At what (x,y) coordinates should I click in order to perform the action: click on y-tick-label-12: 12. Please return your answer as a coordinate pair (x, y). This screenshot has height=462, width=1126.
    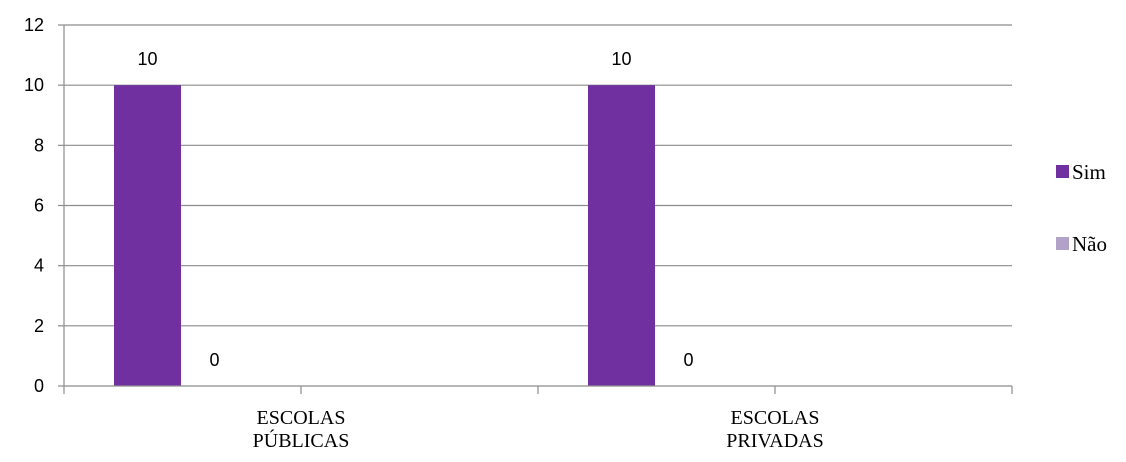
    Looking at the image, I should click on (34, 25).